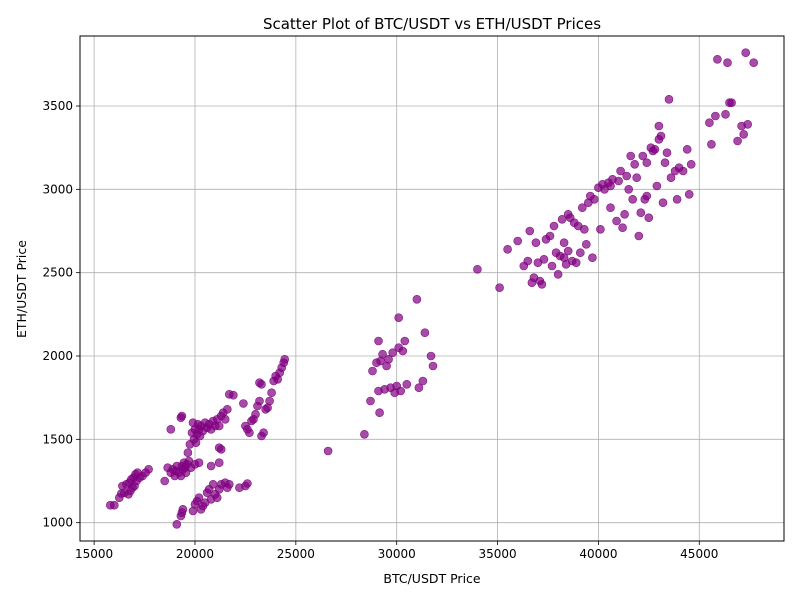  Describe the element at coordinates (598, 554) in the screenshot. I see `x-tick-label: 40000` at that location.